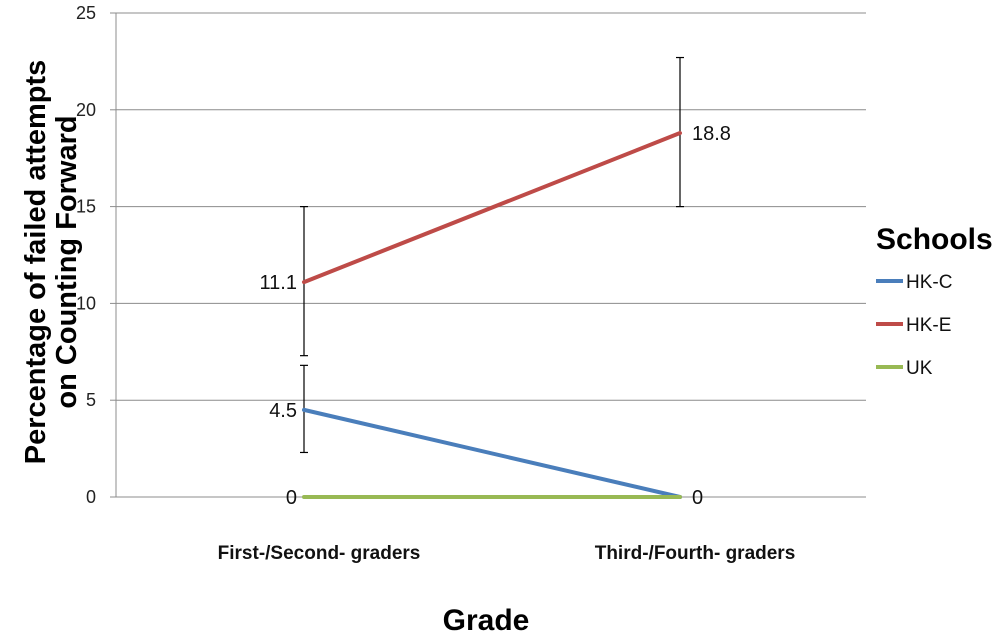  Describe the element at coordinates (492, 208) in the screenshot. I see `series-line-hk-e` at that location.